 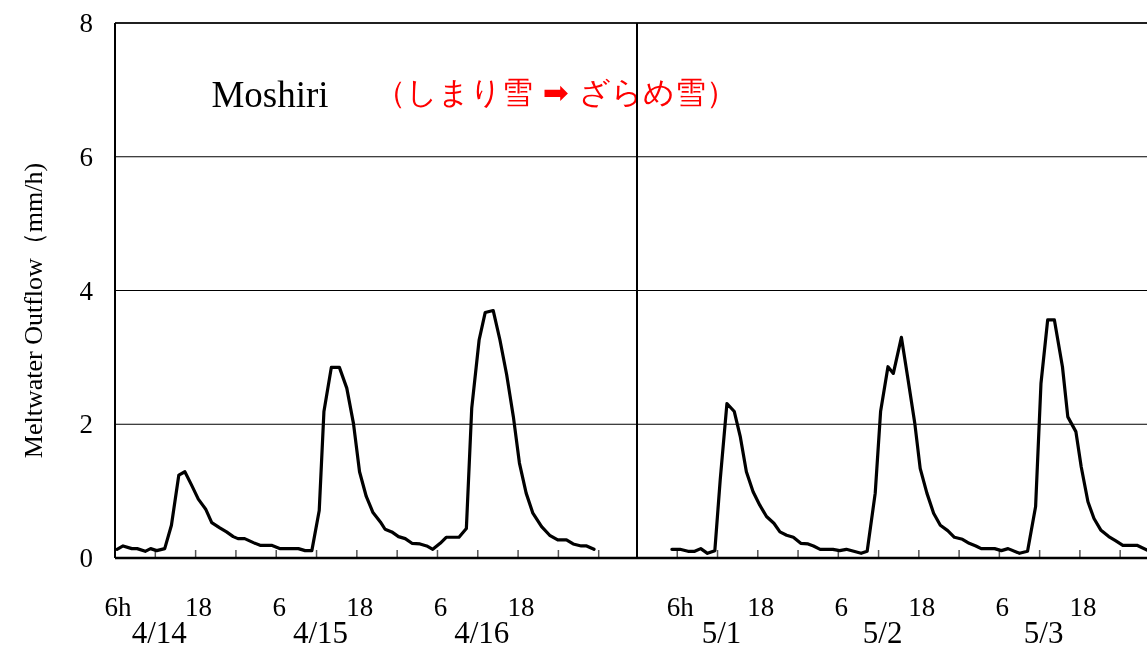 What do you see at coordinates (320, 632) in the screenshot?
I see `text: 4/15` at bounding box center [320, 632].